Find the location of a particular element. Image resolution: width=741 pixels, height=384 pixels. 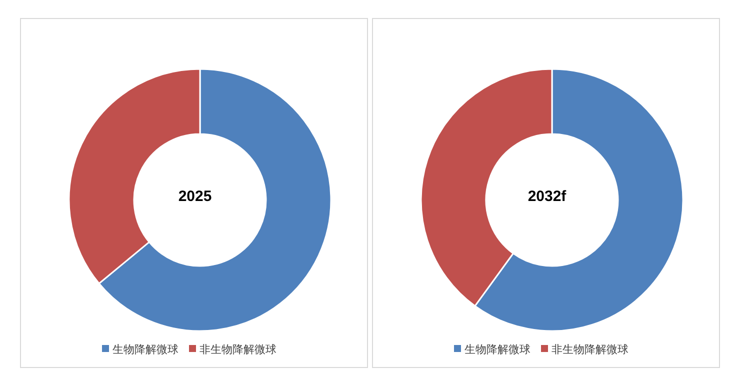

text: 2032f is located at coordinates (548, 196).